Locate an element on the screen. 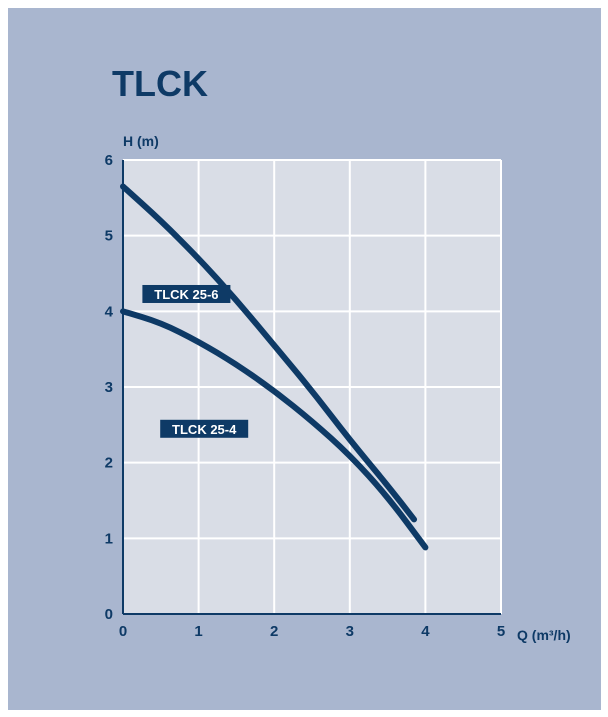  series-labels: TLCK 25-6 TLCK 25-4 is located at coordinates (195, 361).